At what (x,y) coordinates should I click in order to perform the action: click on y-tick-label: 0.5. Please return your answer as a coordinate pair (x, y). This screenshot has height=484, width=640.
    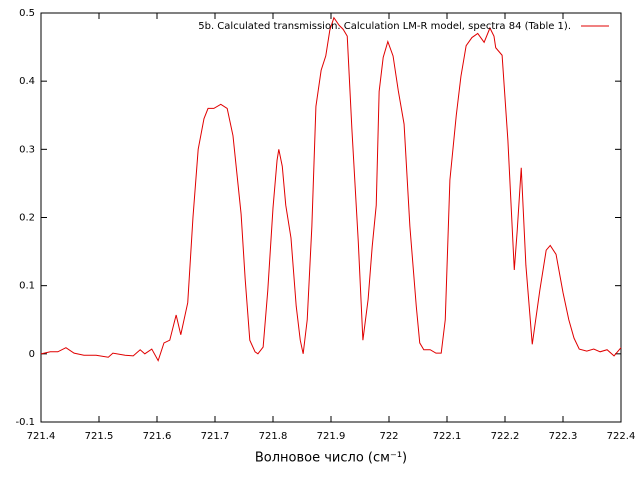
    Looking at the image, I should click on (27, 13).